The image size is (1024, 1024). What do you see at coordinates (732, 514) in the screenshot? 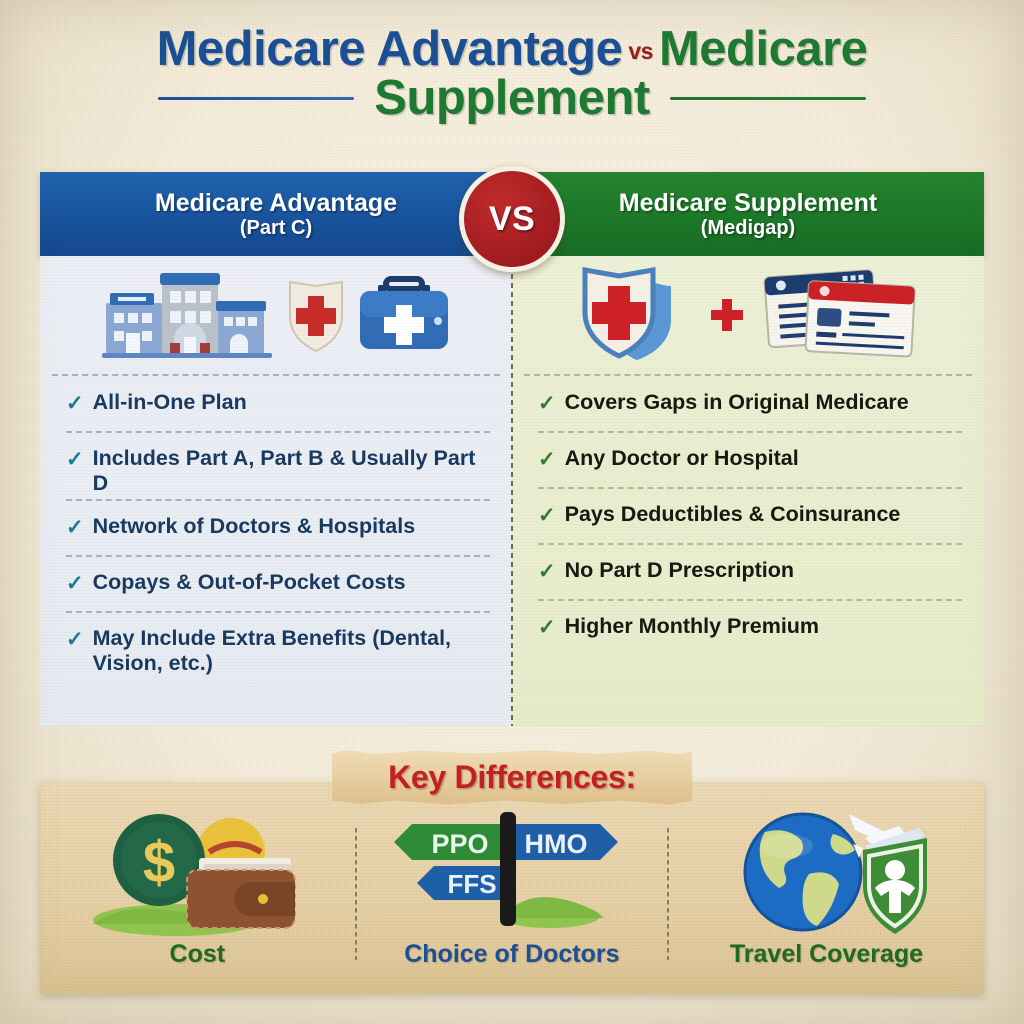
I see `list-item-label: Pays Deductibles & Coinsurance` at bounding box center [732, 514].